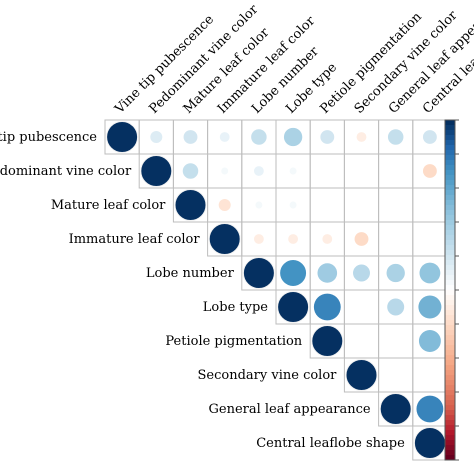 Image resolution: width=474 pixels, height=474 pixels. Describe the element at coordinates (48, 137) in the screenshot. I see `row-label: Vine tip pubescence` at that location.